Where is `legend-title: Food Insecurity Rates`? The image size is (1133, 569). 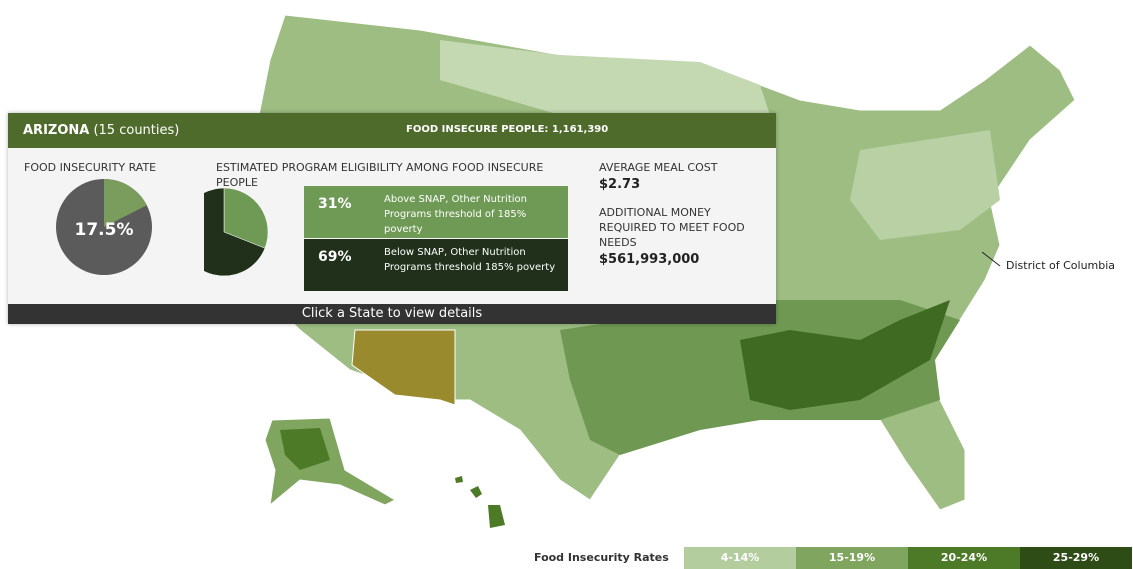
legend-title: Food Insecurity Rates is located at coordinates (601, 557).